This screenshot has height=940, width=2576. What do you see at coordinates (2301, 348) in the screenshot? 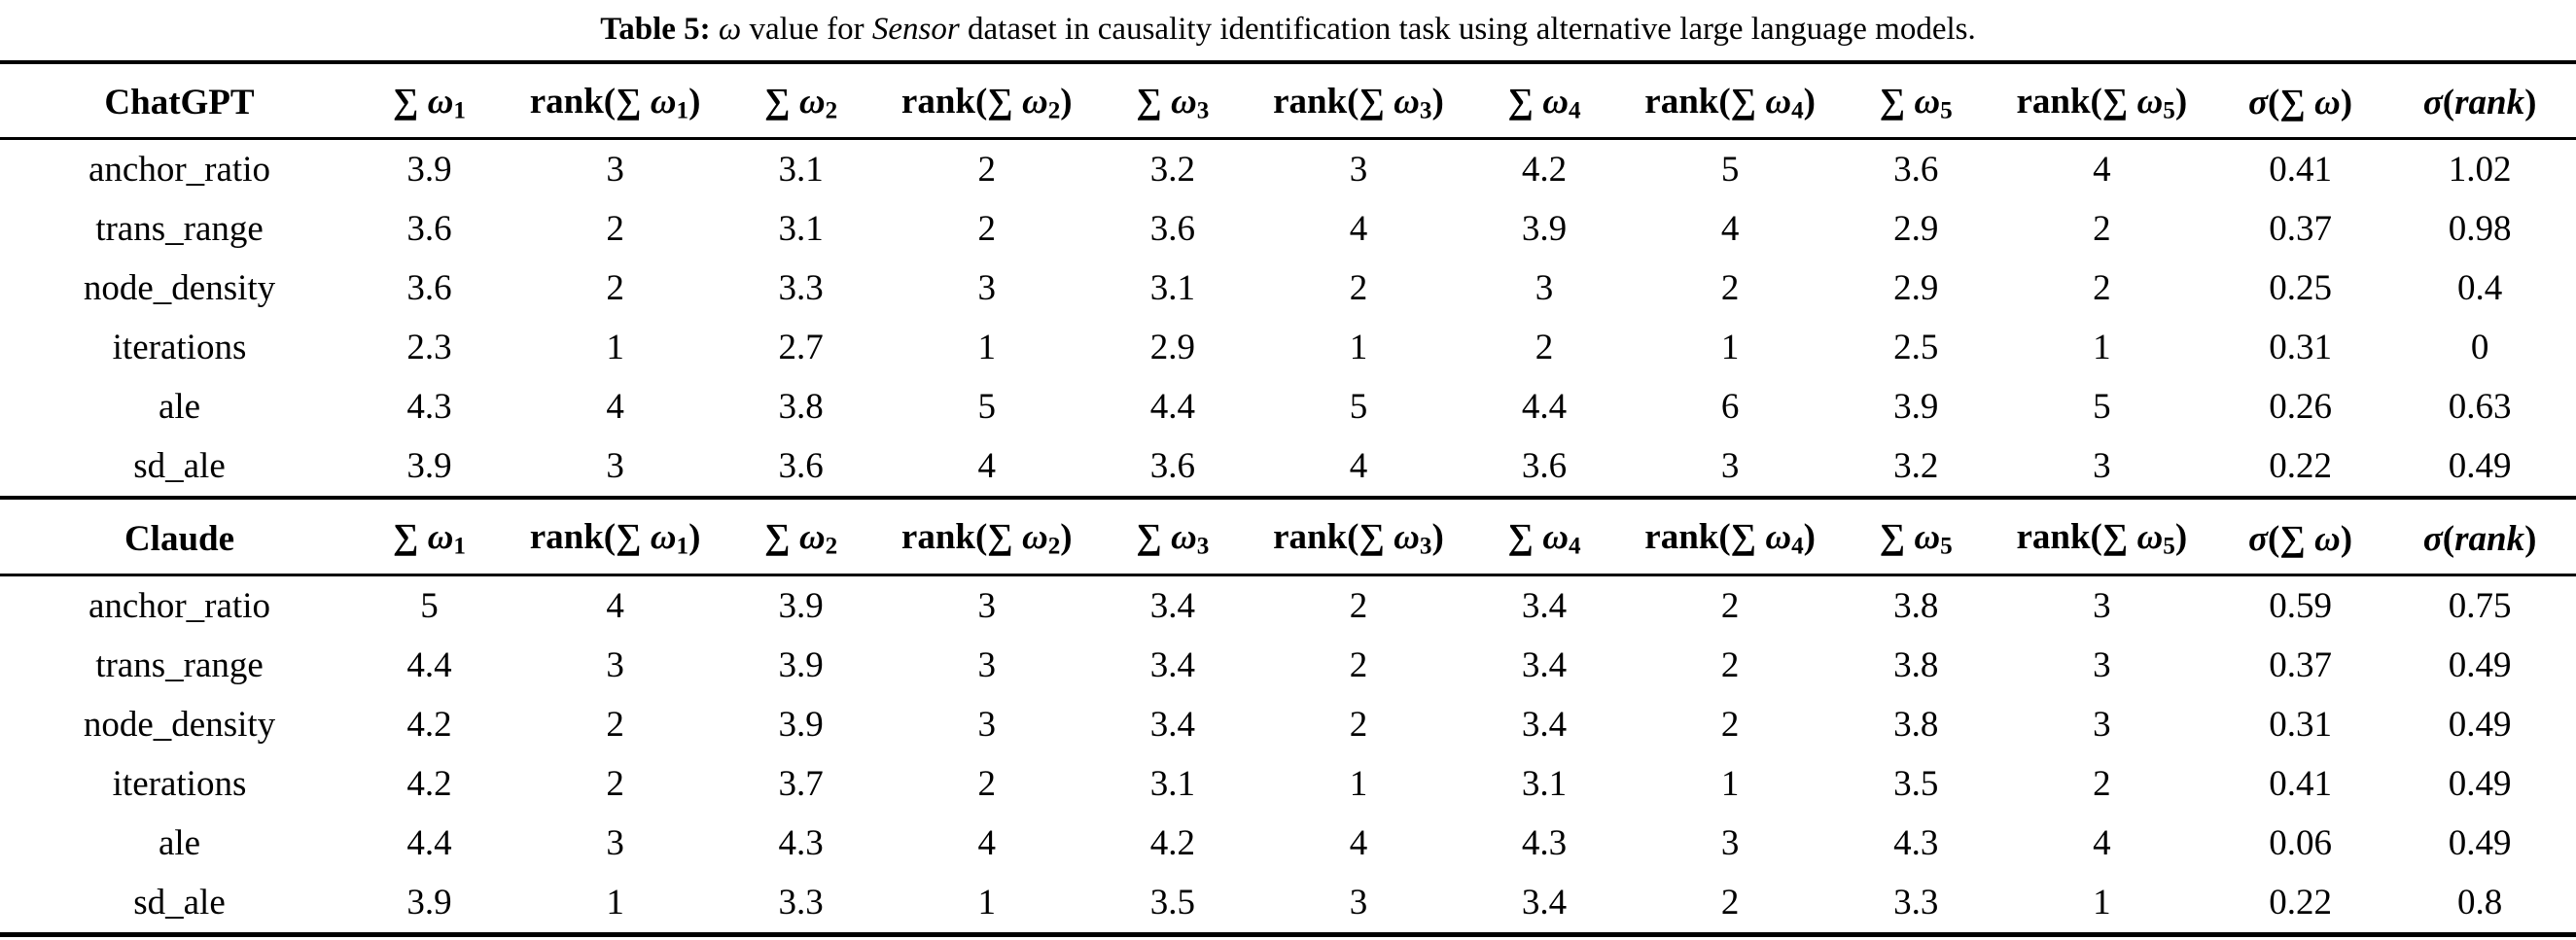
I see `value-cell-sigma-sum-omega: 0.31` at bounding box center [2301, 348].